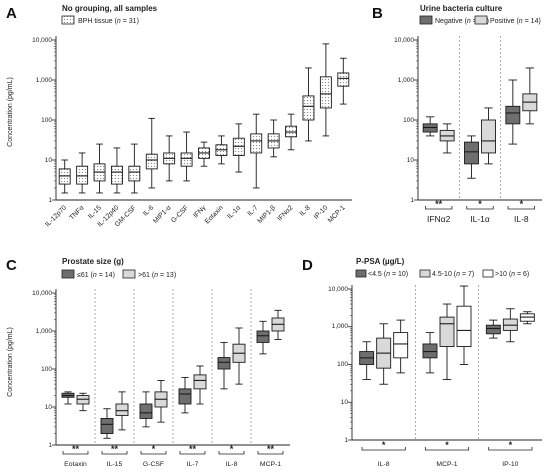 Image resolution: width=550 pixels, height=472 pixels. I want to click on panel-a-category-label: IL-8, so click(305, 210).